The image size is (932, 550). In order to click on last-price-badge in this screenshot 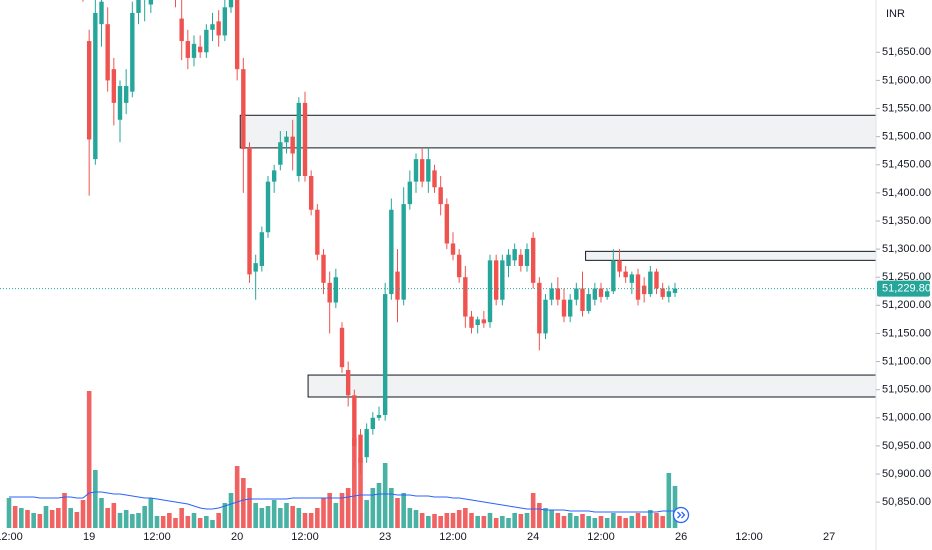, I will do `click(903, 288)`.